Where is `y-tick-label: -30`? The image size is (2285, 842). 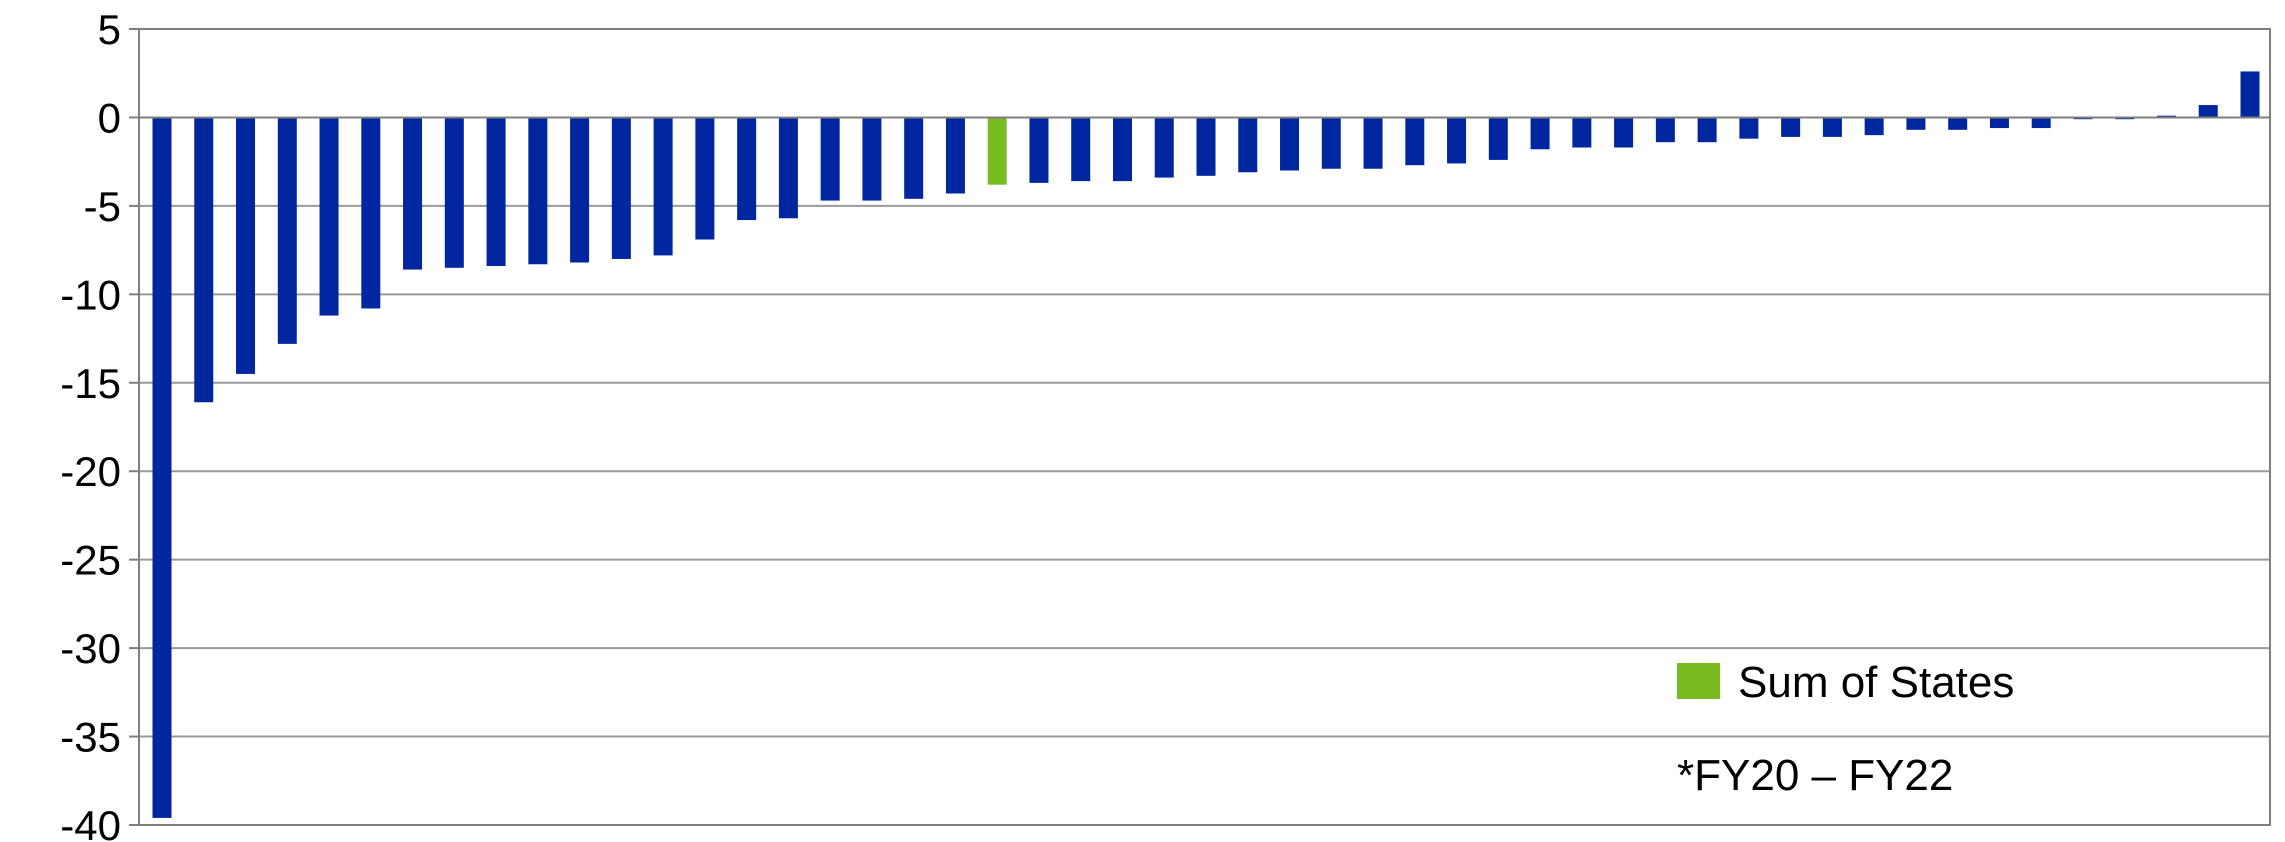
y-tick-label: -30 is located at coordinates (90, 648).